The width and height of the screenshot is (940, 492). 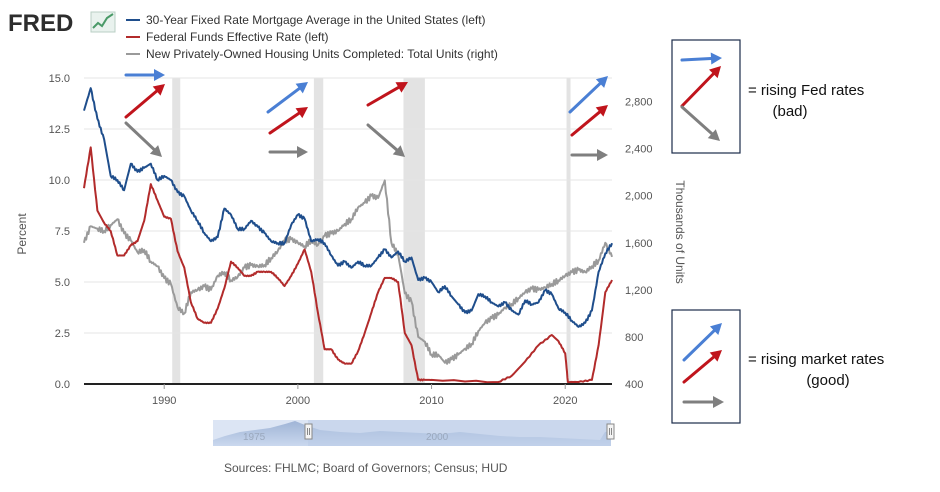 I want to click on right-tick-label: 1,600, so click(x=639, y=244).